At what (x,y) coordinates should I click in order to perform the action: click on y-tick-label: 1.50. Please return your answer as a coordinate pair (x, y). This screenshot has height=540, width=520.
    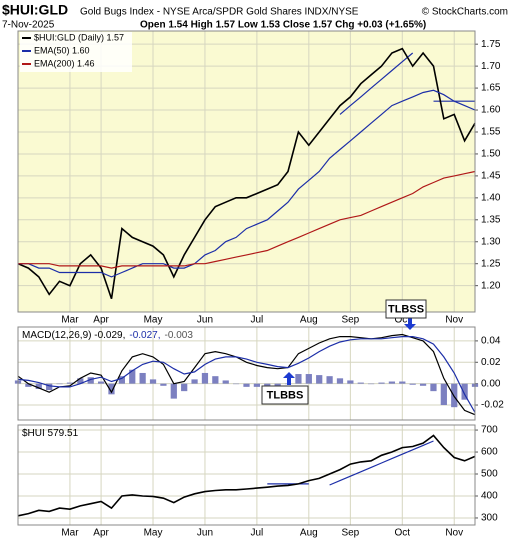
    Looking at the image, I should click on (491, 154).